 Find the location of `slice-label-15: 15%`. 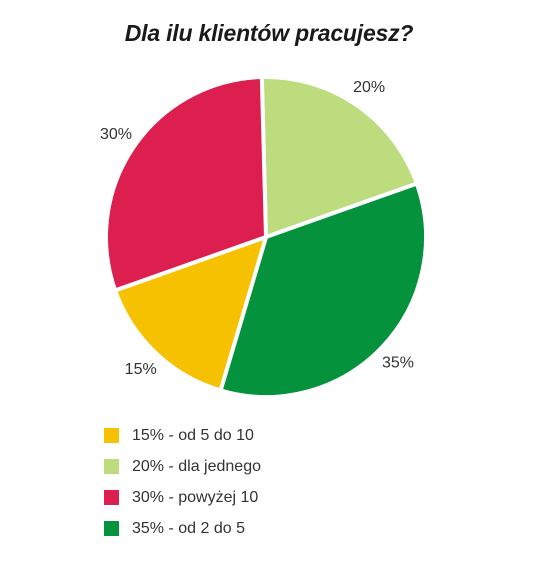

slice-label-15: 15% is located at coordinates (141, 369).